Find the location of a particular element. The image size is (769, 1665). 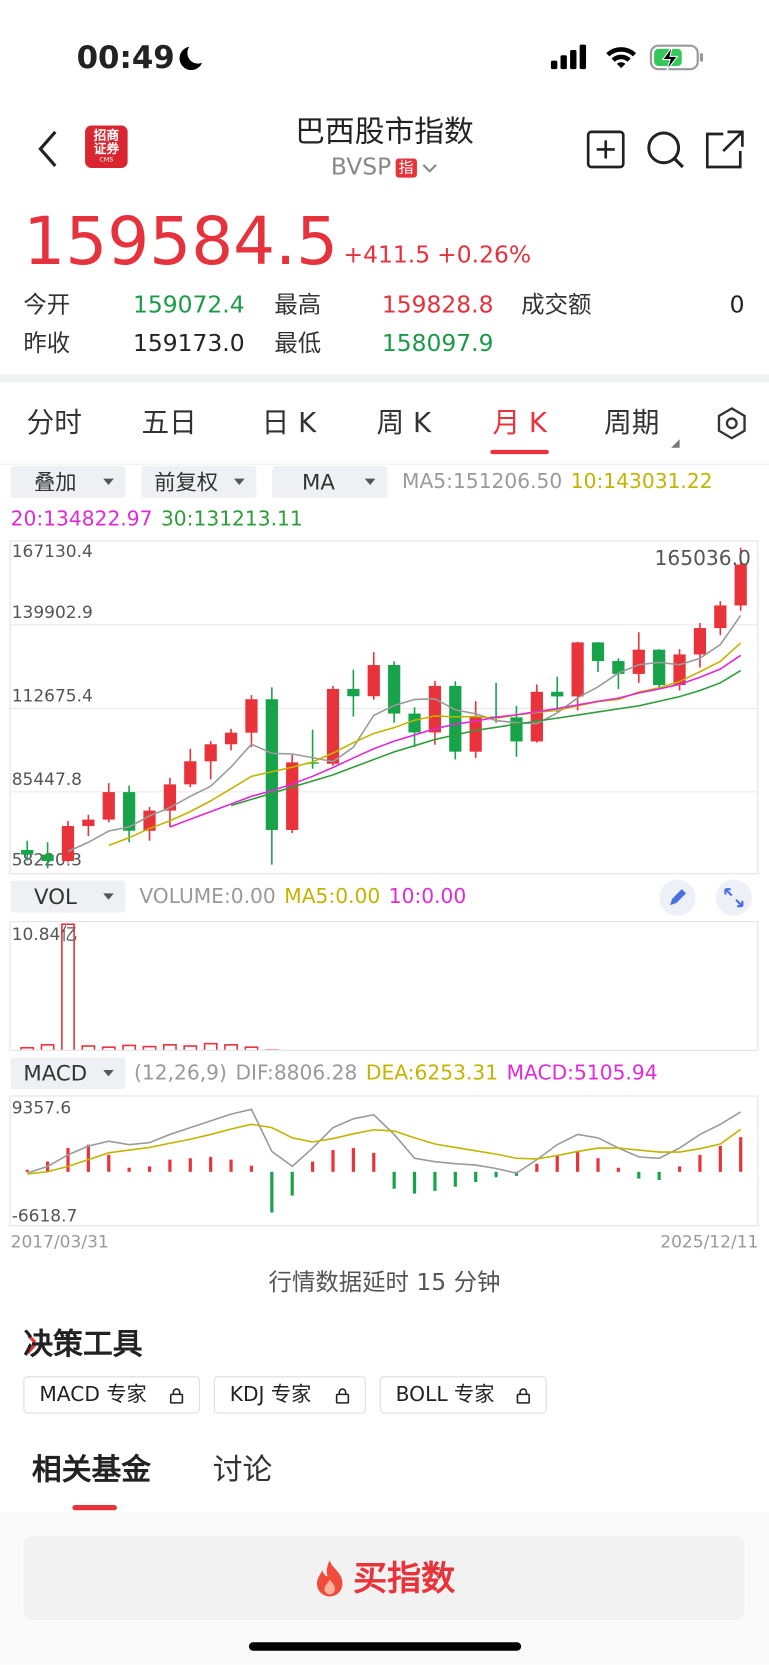

macd-dropdown: MACD is located at coordinates (68, 1073).